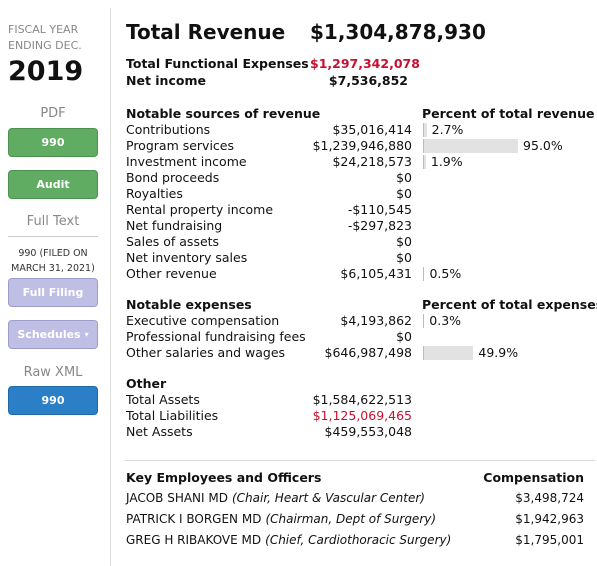  What do you see at coordinates (398, 32) in the screenshot?
I see `total-revenue: $1,304,878,930` at bounding box center [398, 32].